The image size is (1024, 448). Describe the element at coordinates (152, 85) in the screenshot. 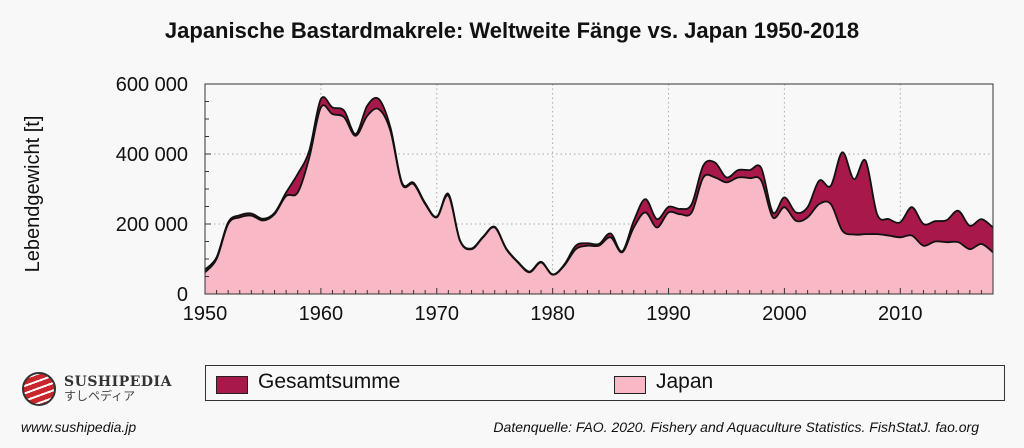

I see `y-tick-label: 600 000` at that location.